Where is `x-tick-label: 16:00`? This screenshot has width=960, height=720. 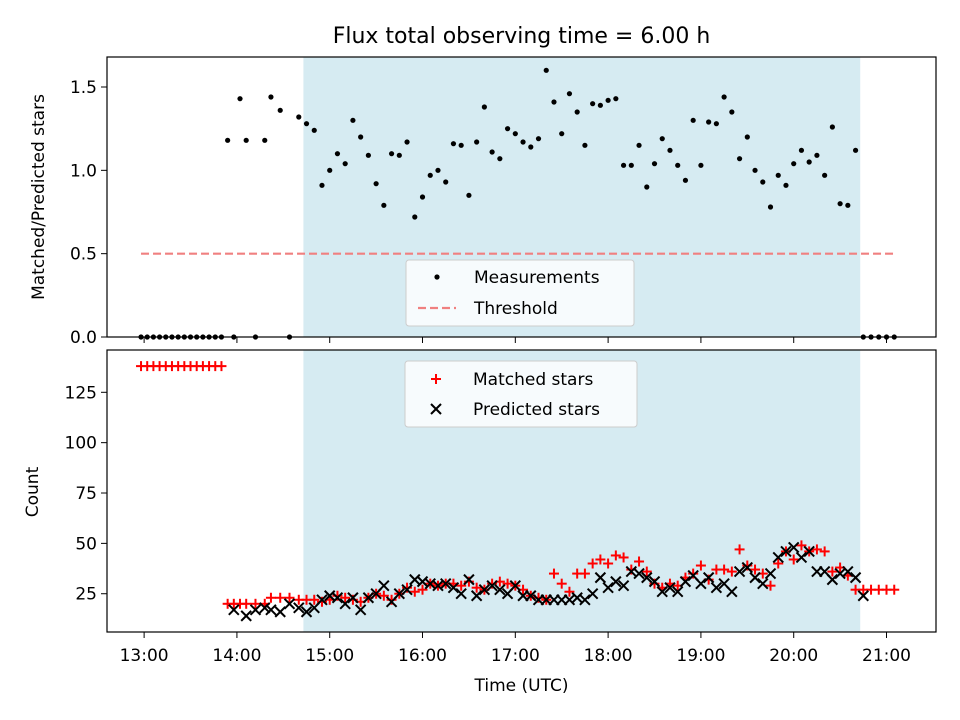
x-tick-label: 16:00 is located at coordinates (422, 656).